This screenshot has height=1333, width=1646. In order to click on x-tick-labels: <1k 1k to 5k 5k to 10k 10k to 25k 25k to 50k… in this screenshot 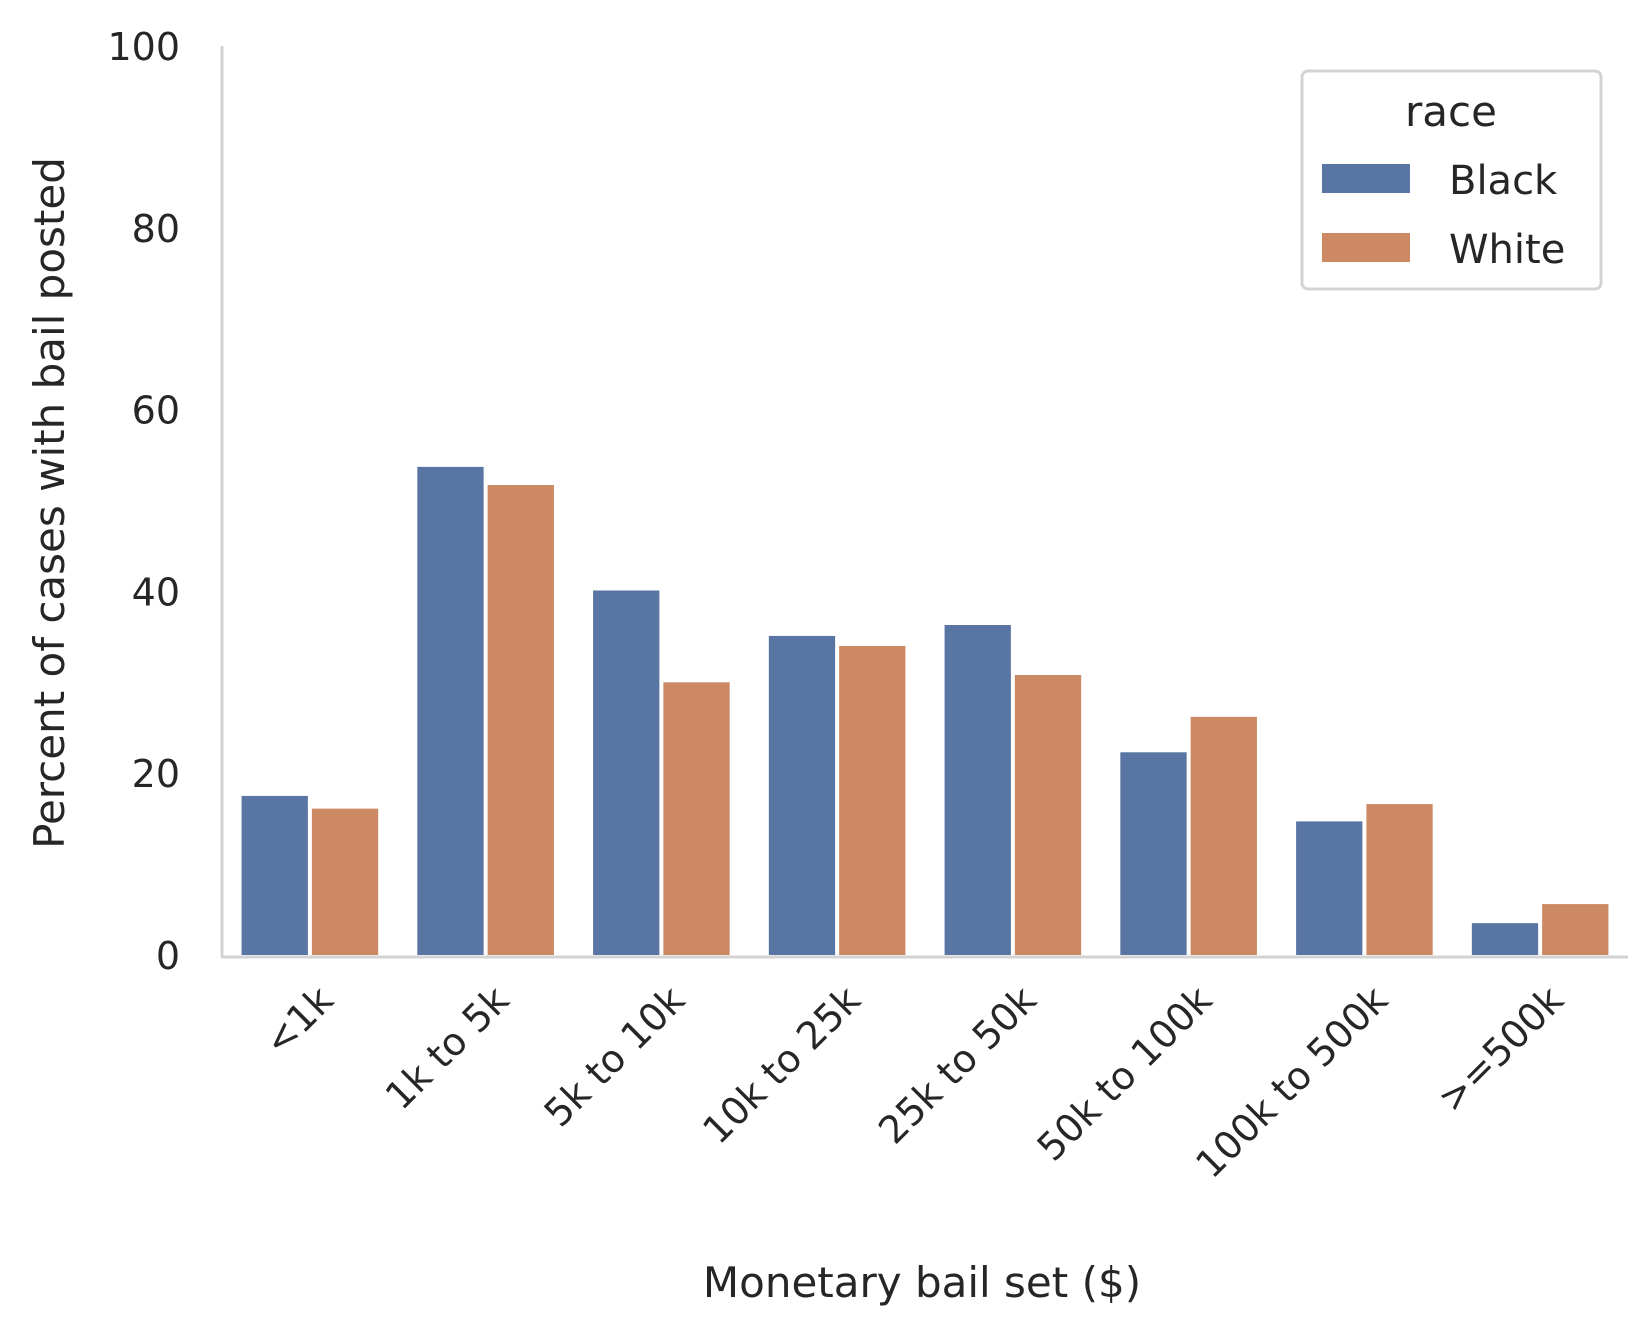, I will do `click(913, 1082)`.